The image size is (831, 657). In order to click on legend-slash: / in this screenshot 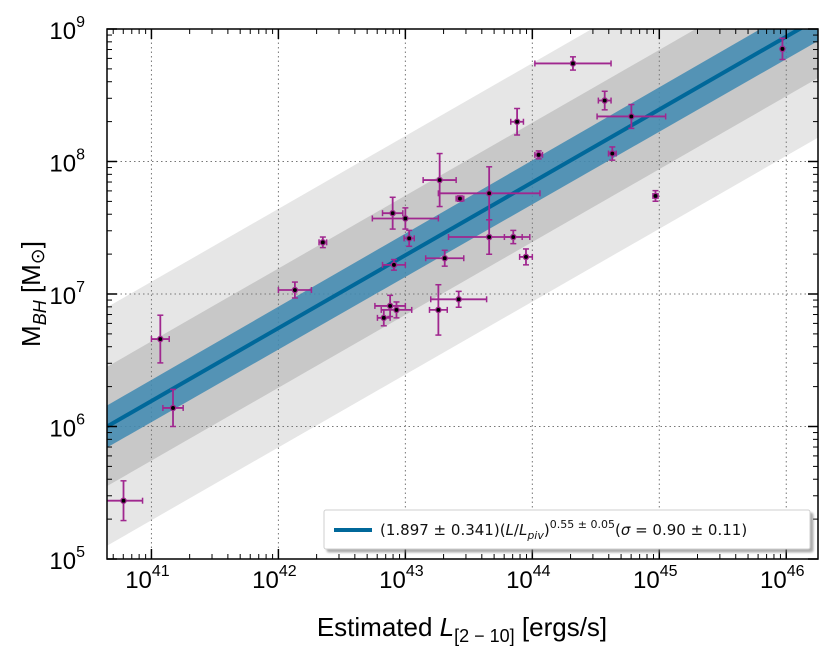, I will do `click(517, 530)`.